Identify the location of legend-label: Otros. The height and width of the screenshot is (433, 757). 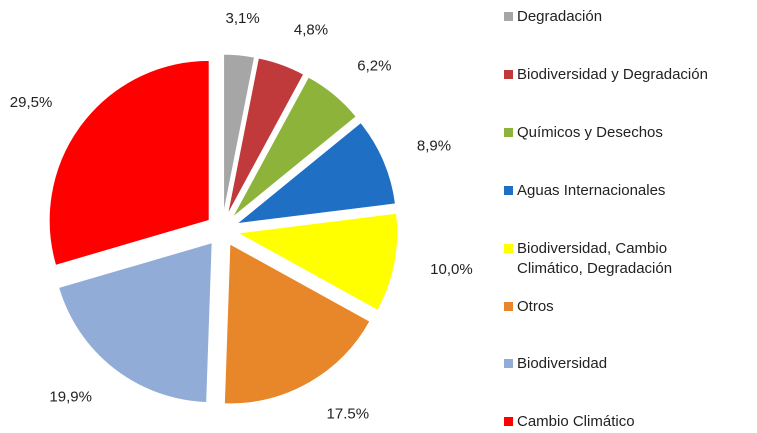
(535, 306).